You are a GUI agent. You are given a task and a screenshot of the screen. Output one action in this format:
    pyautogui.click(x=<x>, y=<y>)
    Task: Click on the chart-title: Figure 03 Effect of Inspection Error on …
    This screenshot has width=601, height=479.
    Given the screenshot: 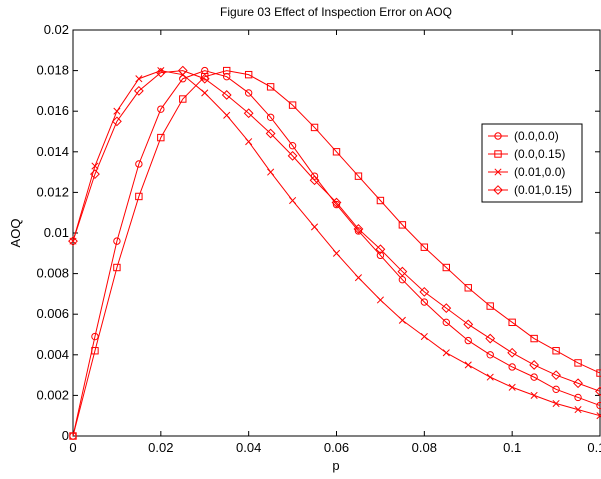 What is the action you would take?
    pyautogui.click(x=336, y=12)
    